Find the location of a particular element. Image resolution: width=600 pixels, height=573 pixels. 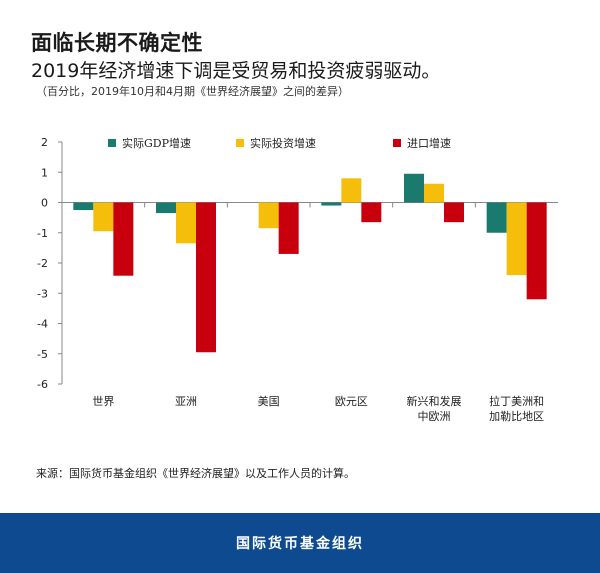

chart-note: （百分比，2019年10月和4月期《世界经济展望》之间的差异） is located at coordinates (192, 91).